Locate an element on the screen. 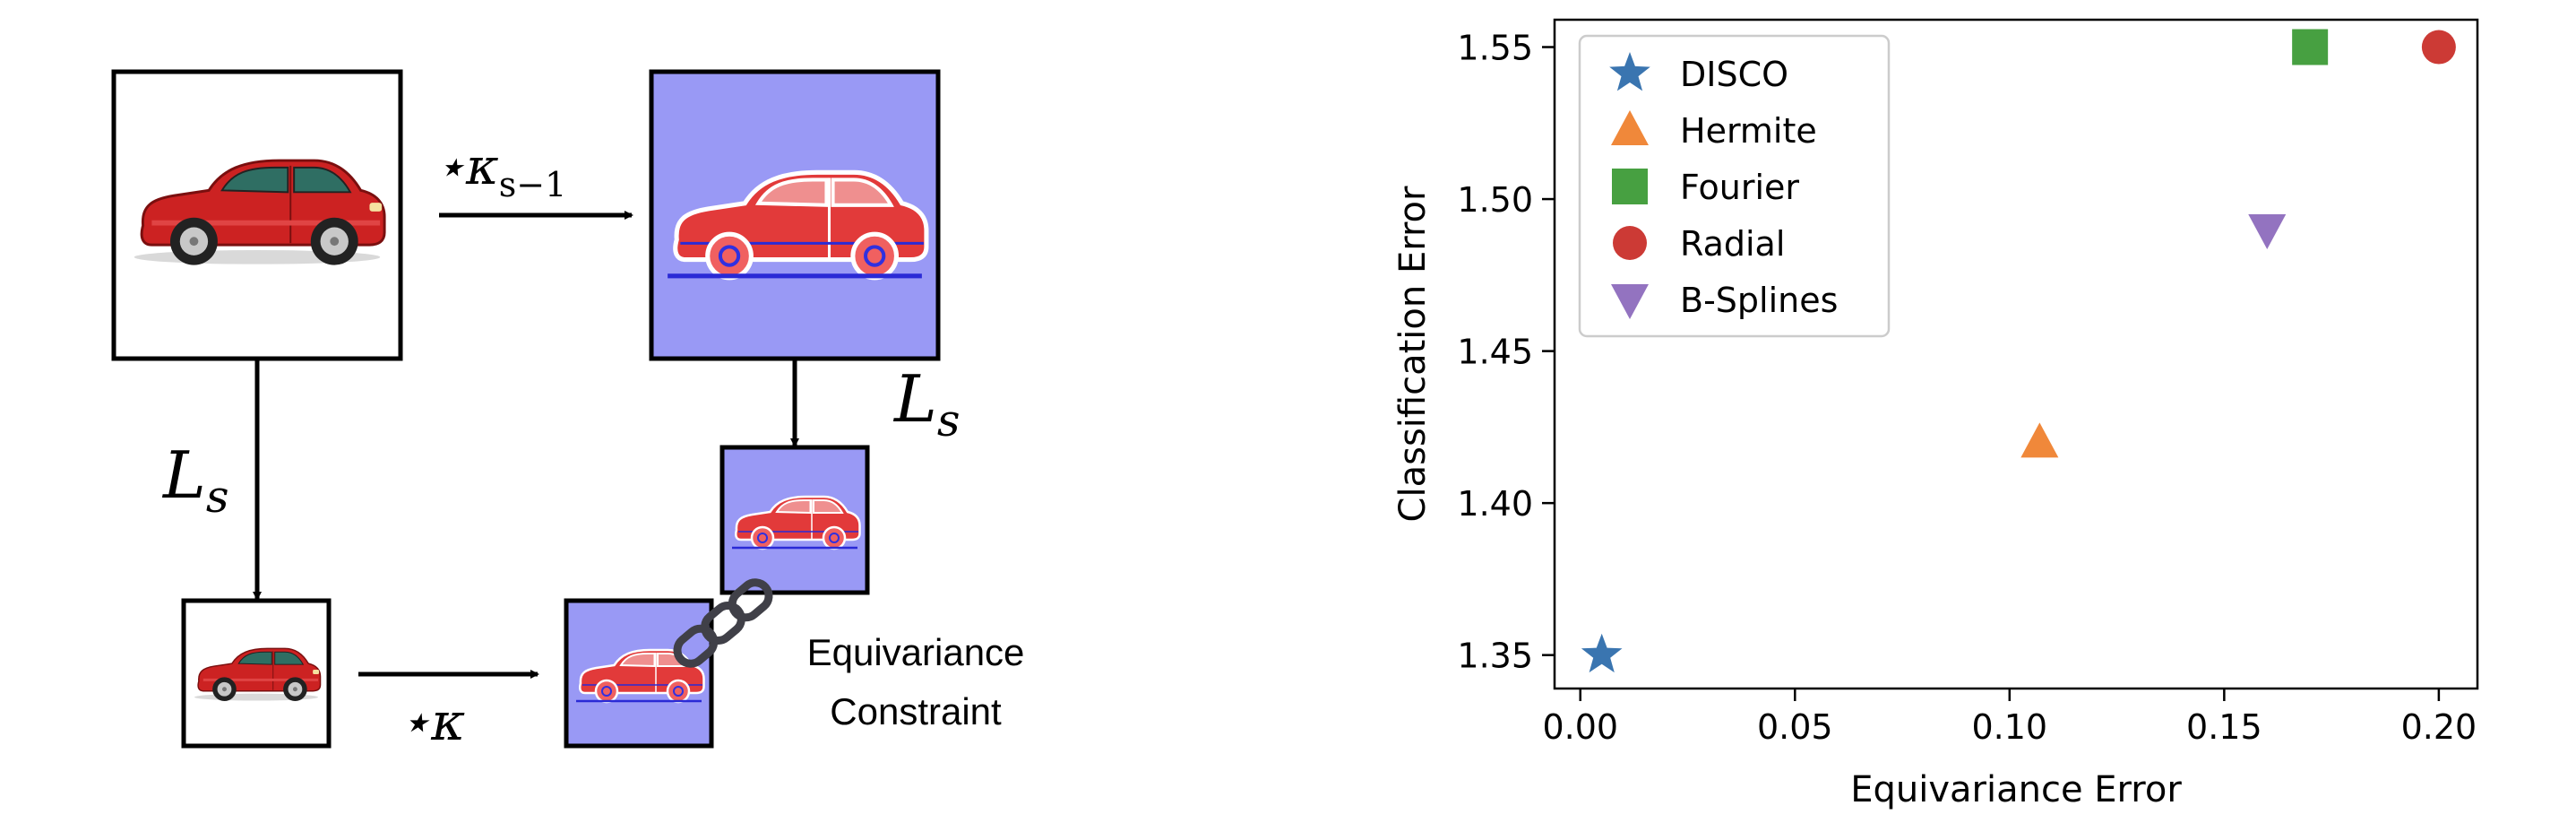  legend-label: DISCO is located at coordinates (1734, 74).